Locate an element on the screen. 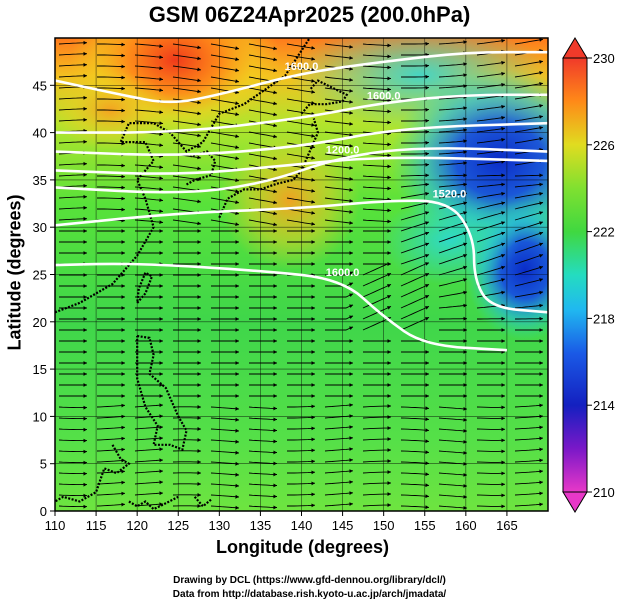  contour-labels: 1600.0 1520.0 1200.0 1600.0 1600.0 is located at coordinates (376, 170).